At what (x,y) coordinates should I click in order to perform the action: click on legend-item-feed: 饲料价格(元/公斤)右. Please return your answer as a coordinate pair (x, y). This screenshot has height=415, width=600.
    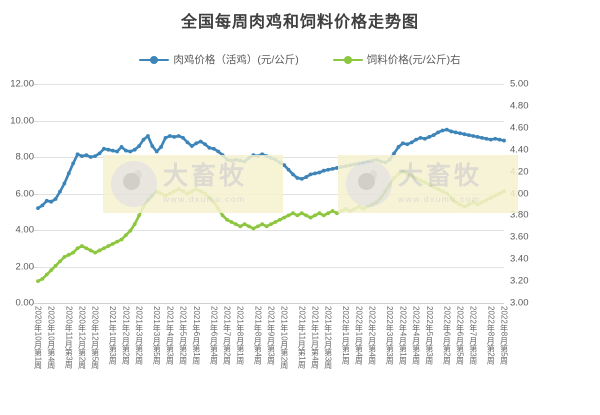
    Looking at the image, I should click on (396, 59).